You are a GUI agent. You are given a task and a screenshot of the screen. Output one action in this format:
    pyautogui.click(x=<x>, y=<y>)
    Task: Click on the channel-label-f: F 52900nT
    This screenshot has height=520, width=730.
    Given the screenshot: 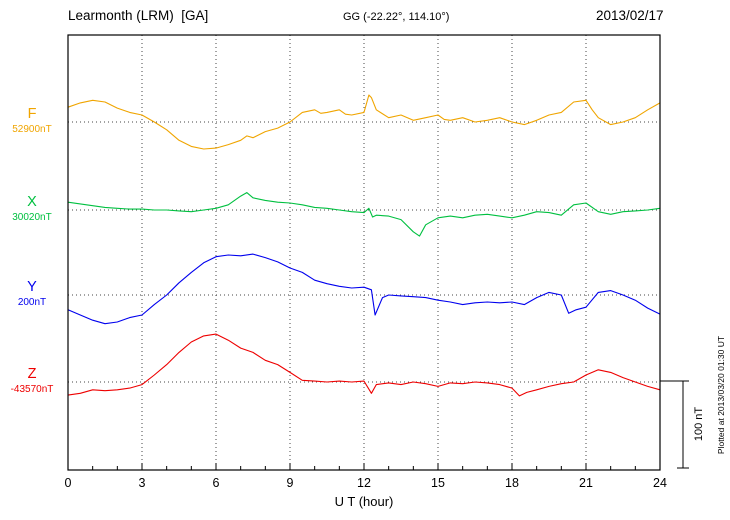 What is the action you would take?
    pyautogui.click(x=32, y=121)
    